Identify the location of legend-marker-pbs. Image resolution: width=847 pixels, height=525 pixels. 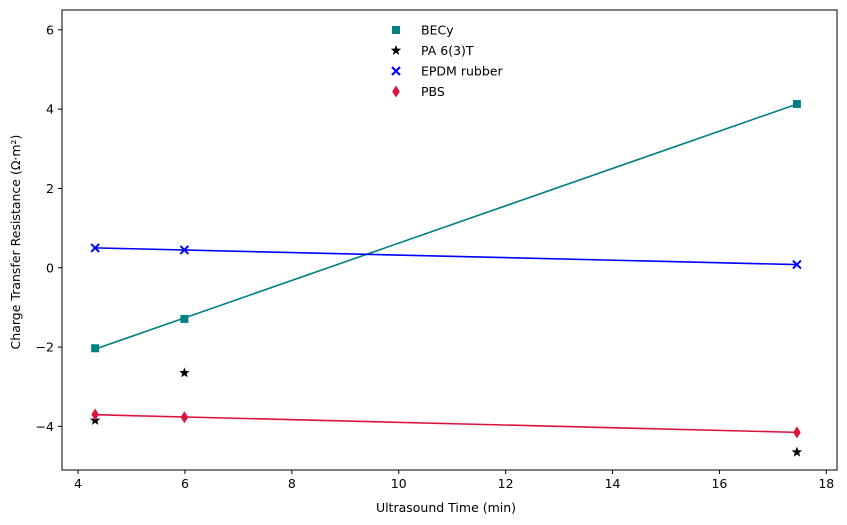
(396, 91).